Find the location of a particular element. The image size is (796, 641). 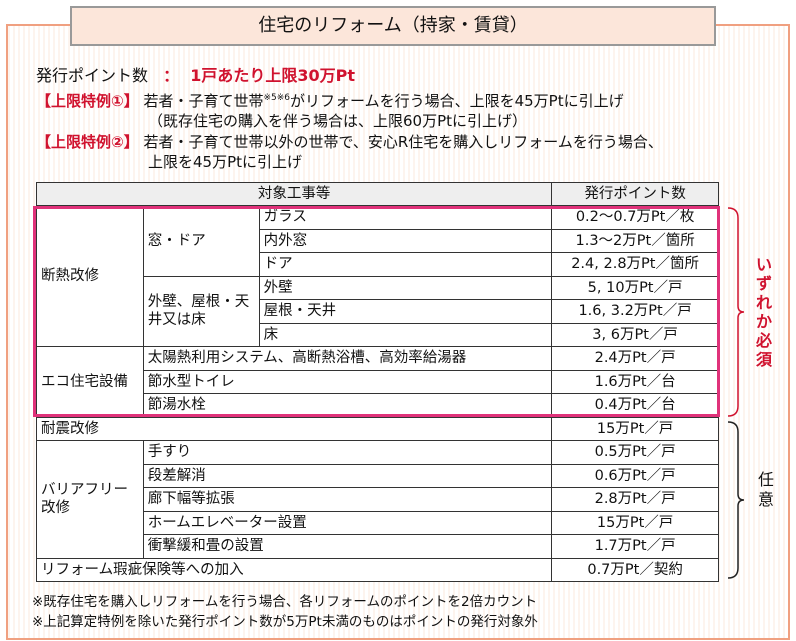

table-header-row: 対象工事等 発行ポイント数 is located at coordinates (377, 194).